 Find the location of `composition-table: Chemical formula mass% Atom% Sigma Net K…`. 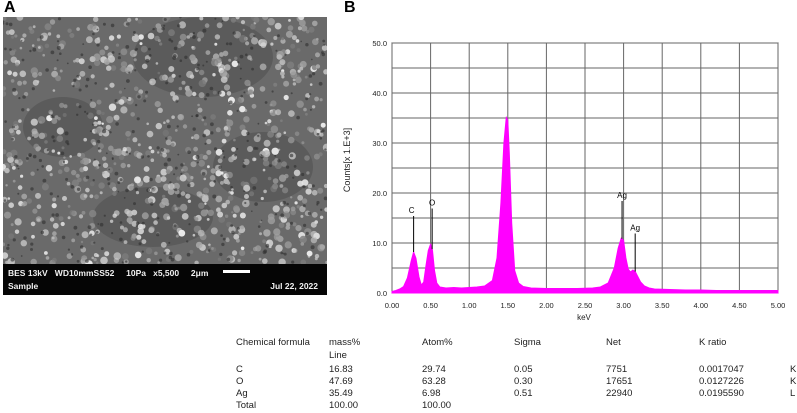

composition-table: Chemical formula mass% Atom% Sigma Net K… is located at coordinates (516, 375).